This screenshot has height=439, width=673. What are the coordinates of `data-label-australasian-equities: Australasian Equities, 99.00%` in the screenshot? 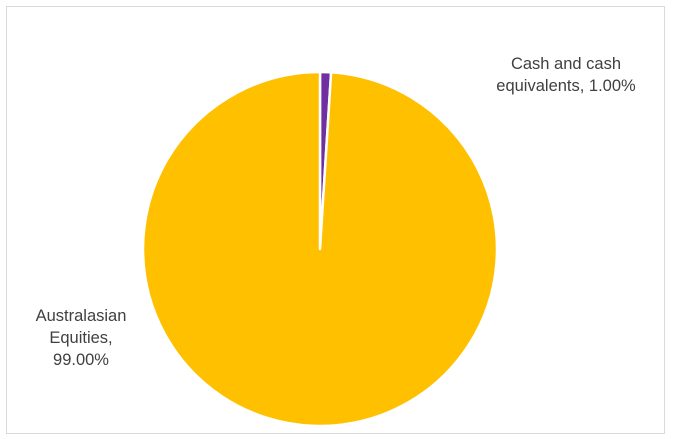 It's located at (81, 338).